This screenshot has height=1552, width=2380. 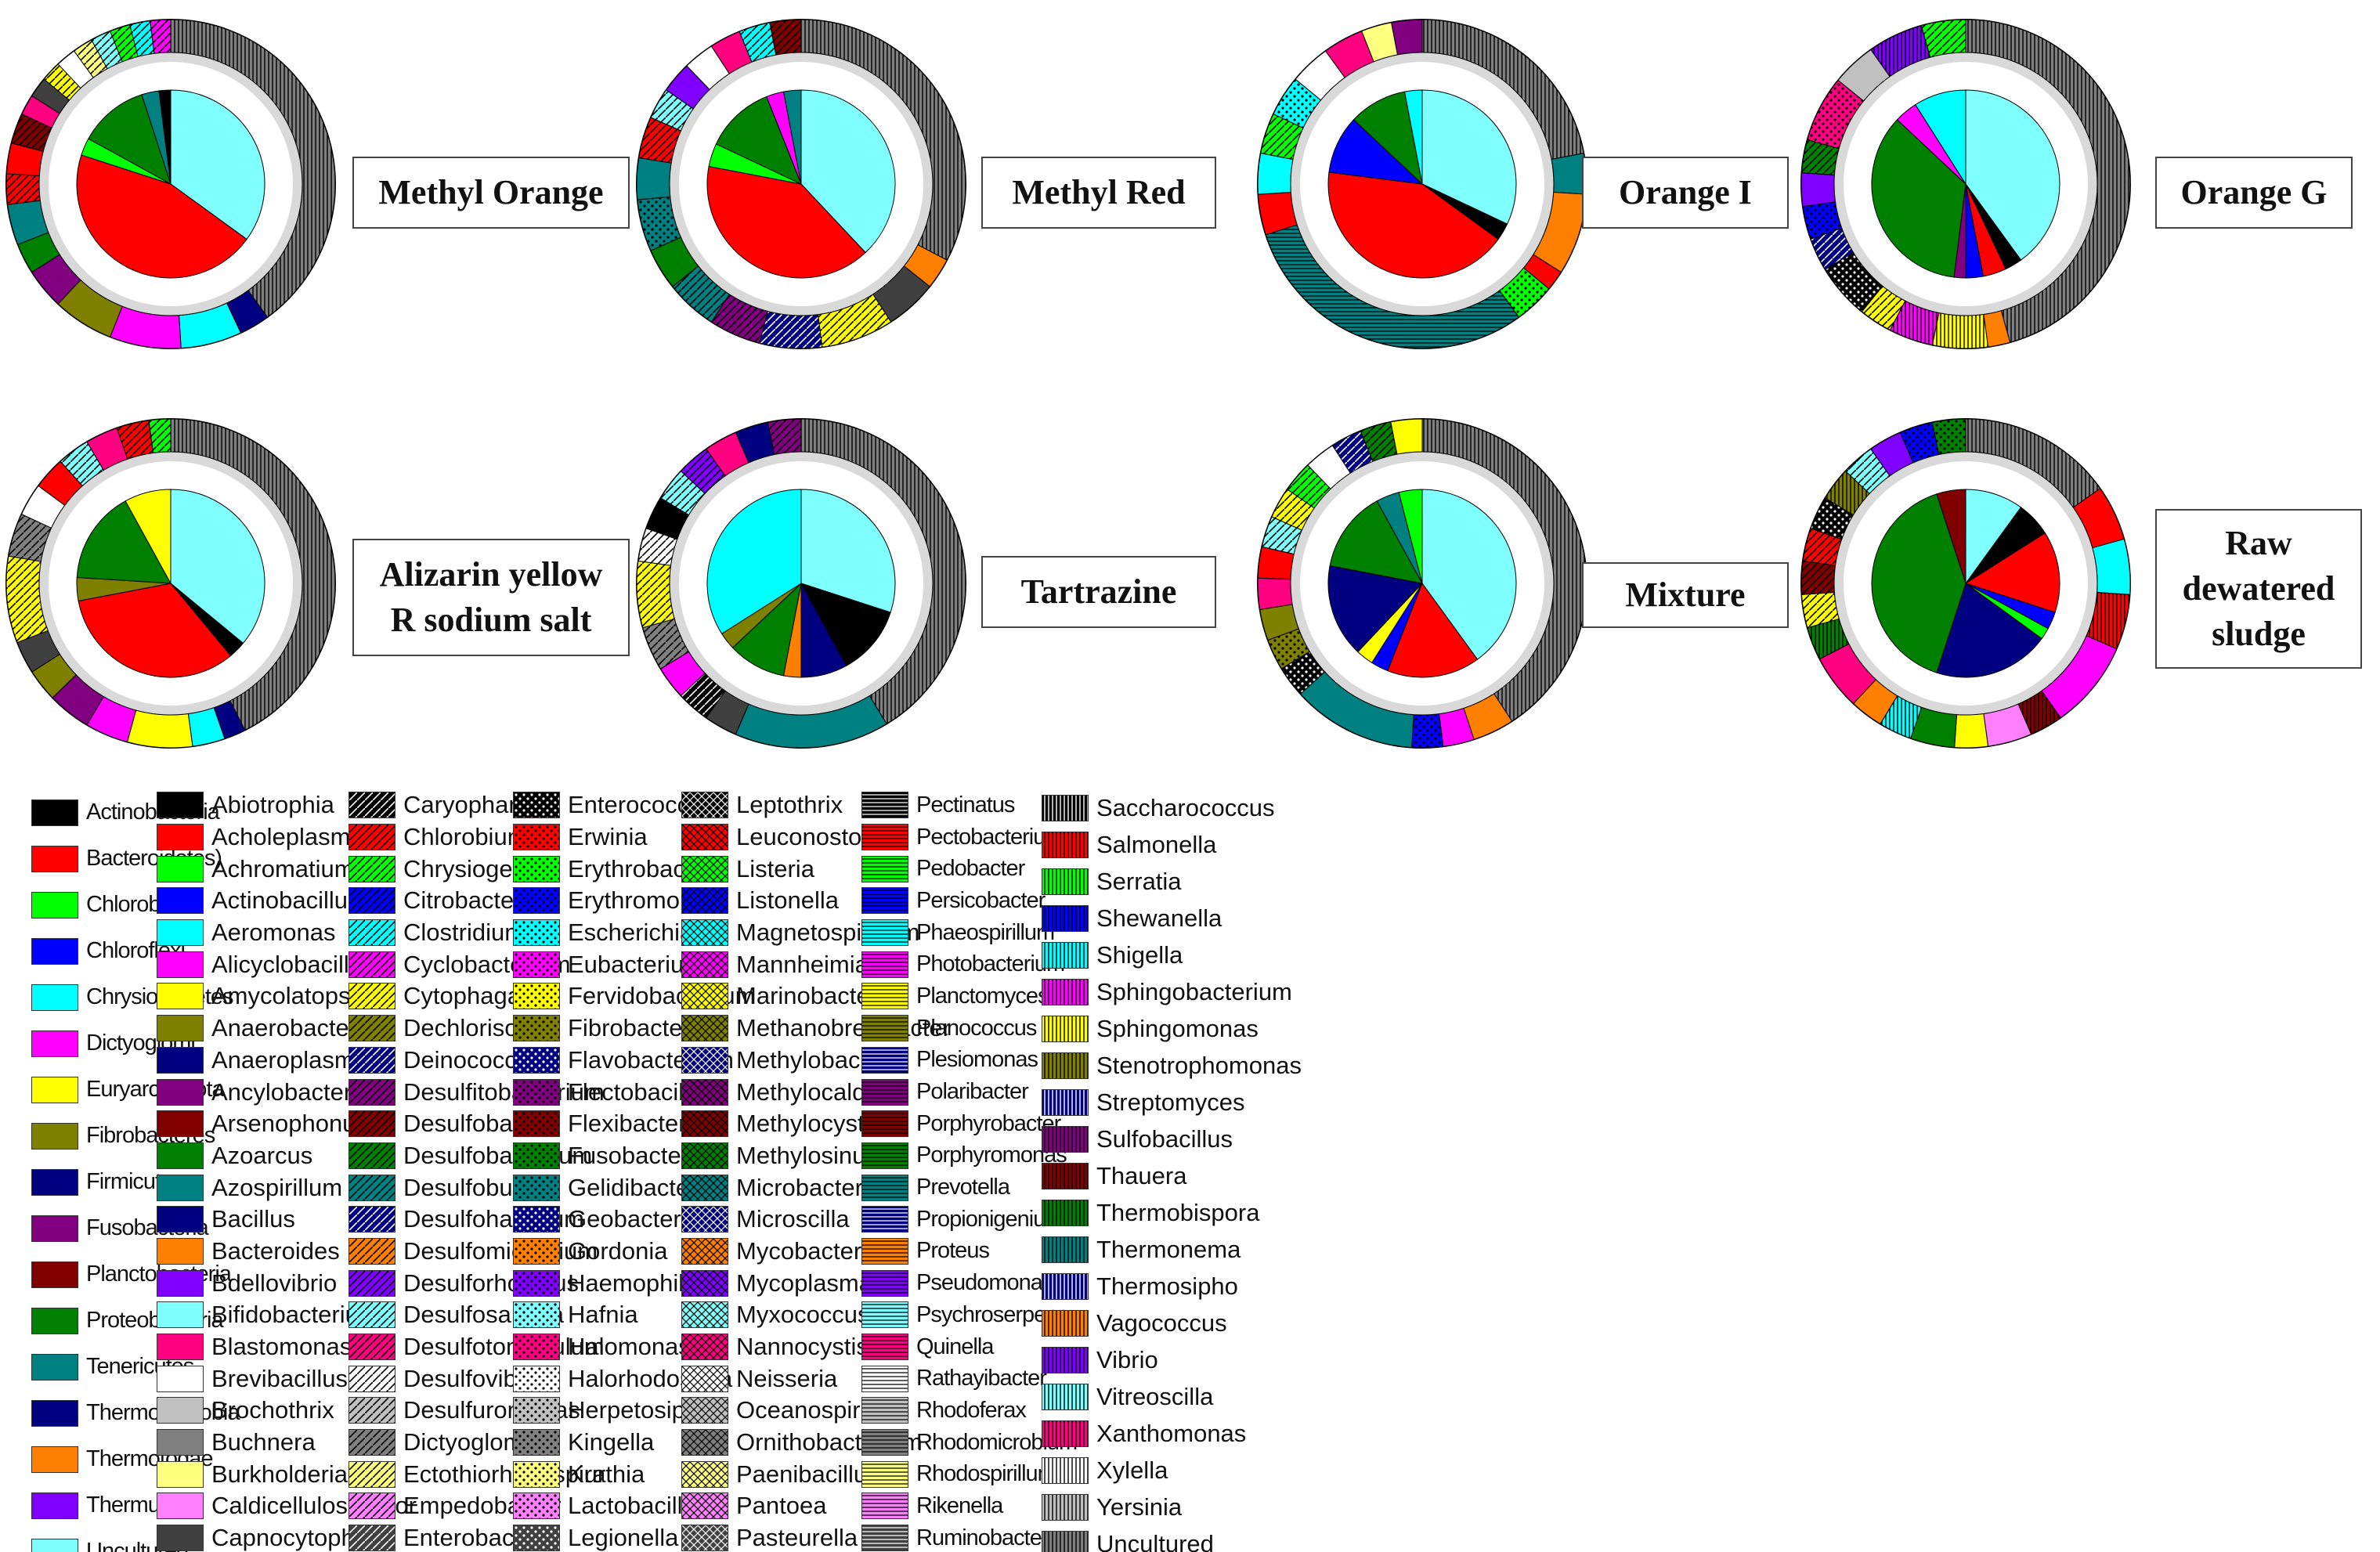 I want to click on legend-item-uncultured: Uncultured, so click(x=1172, y=1538).